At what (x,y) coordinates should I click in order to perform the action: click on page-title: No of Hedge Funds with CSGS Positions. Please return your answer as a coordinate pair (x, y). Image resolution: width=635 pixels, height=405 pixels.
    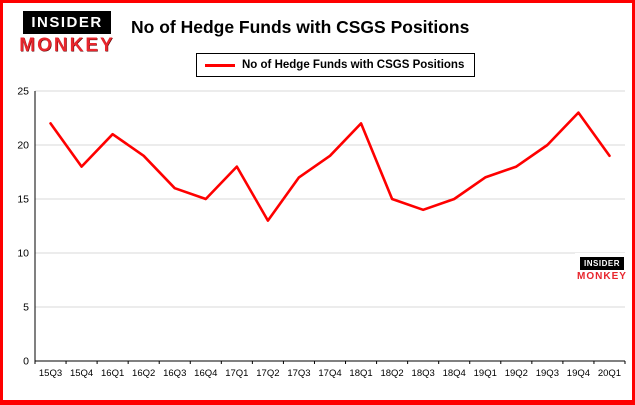
    Looking at the image, I should click on (300, 27).